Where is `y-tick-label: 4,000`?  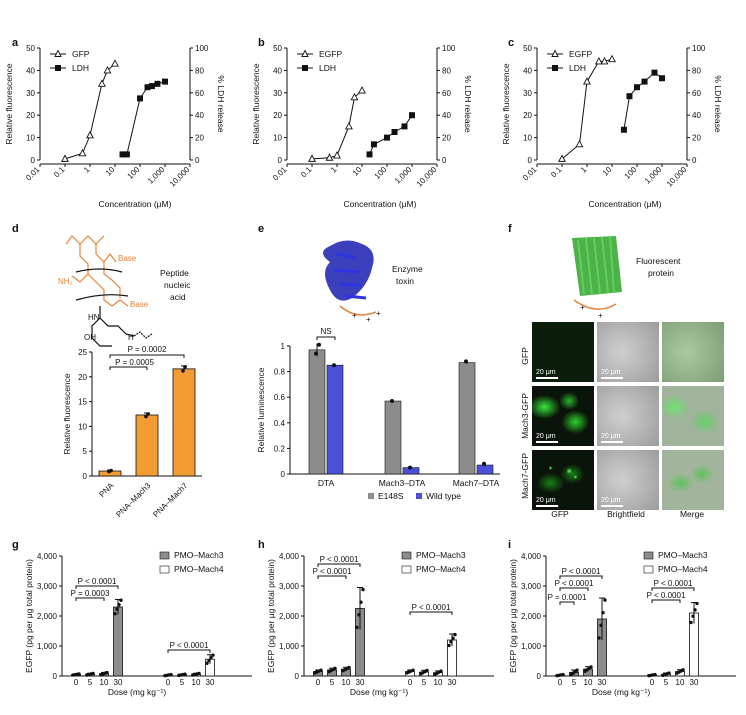 y-tick-label: 4,000 is located at coordinates (47, 556).